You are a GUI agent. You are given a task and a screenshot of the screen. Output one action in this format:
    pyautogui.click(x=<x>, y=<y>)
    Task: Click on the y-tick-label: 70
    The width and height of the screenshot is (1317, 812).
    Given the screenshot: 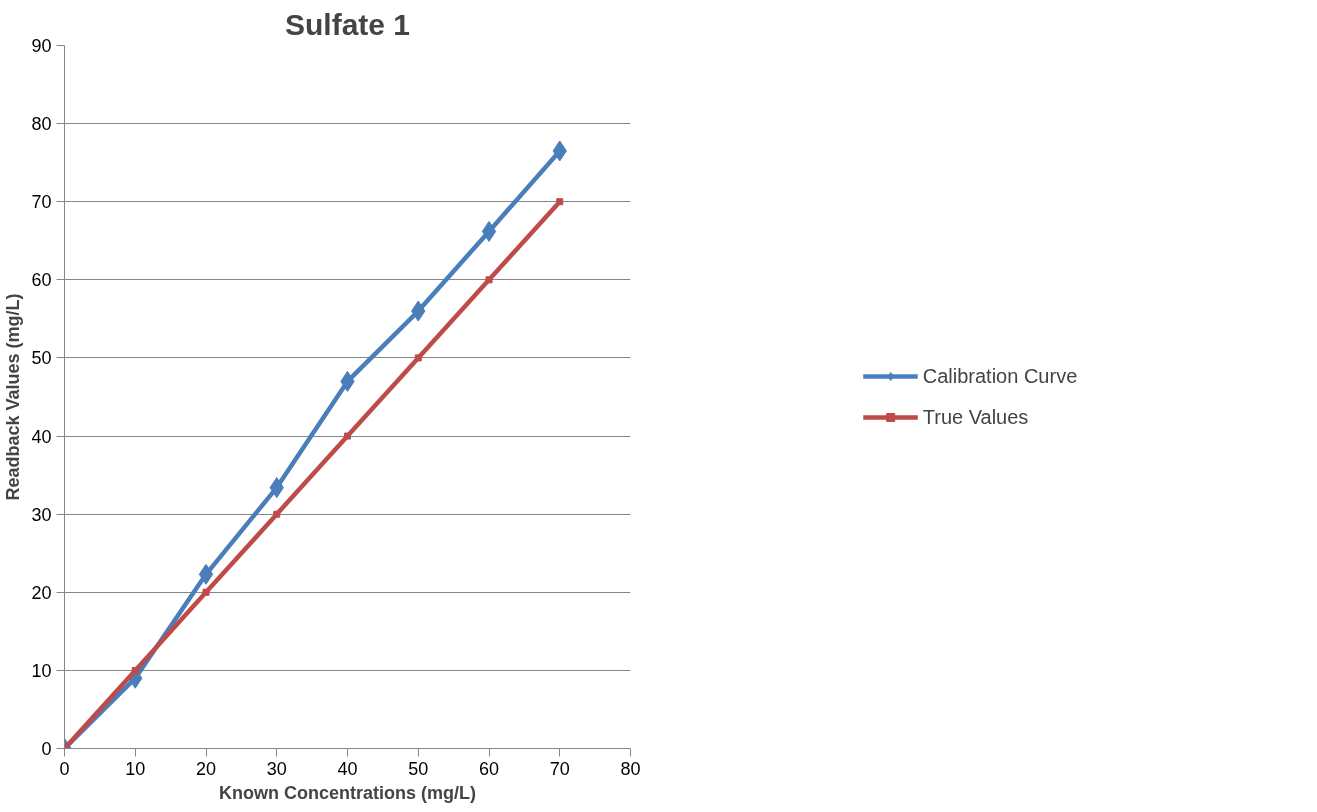 What is the action you would take?
    pyautogui.click(x=41, y=202)
    